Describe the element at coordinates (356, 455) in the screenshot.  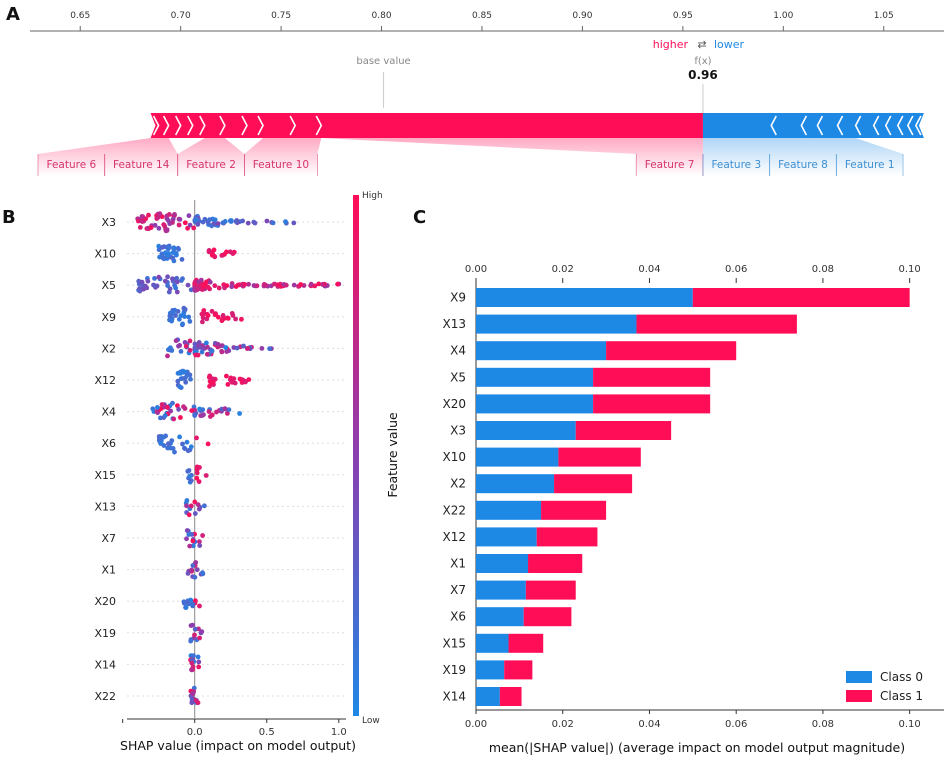
I see `colorbar` at that location.